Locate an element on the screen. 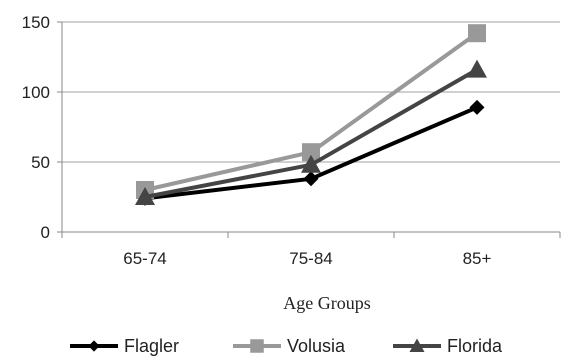  legend-label: Flagler is located at coordinates (151, 346).